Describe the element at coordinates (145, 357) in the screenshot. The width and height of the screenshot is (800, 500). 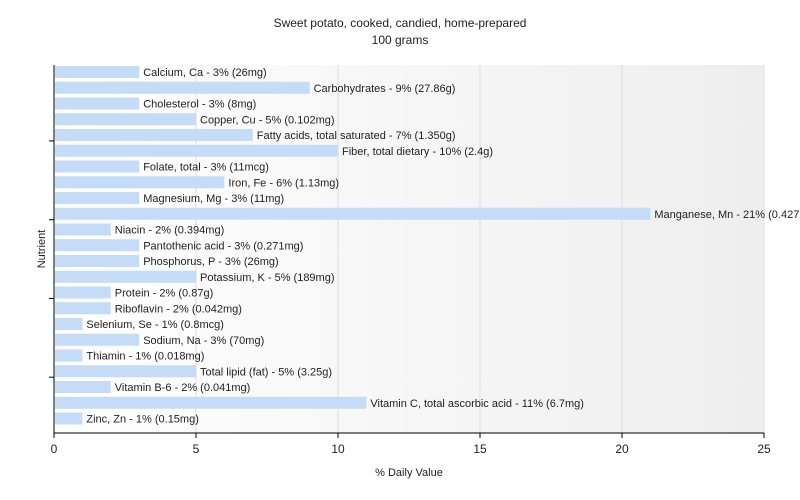
I see `bar-label: Thiamin - 1% (0.018mg)` at that location.